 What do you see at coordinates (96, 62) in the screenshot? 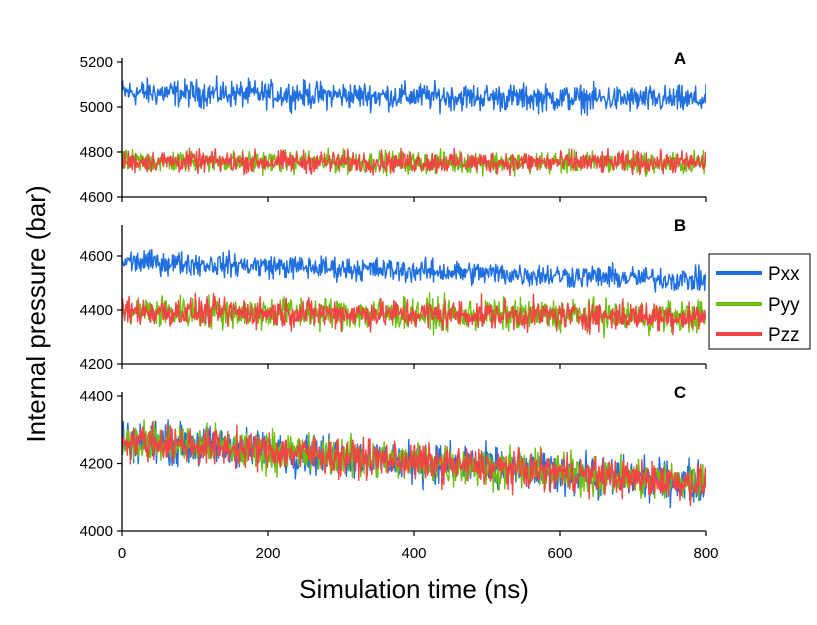
I see `y-tick-label: 5200` at bounding box center [96, 62].